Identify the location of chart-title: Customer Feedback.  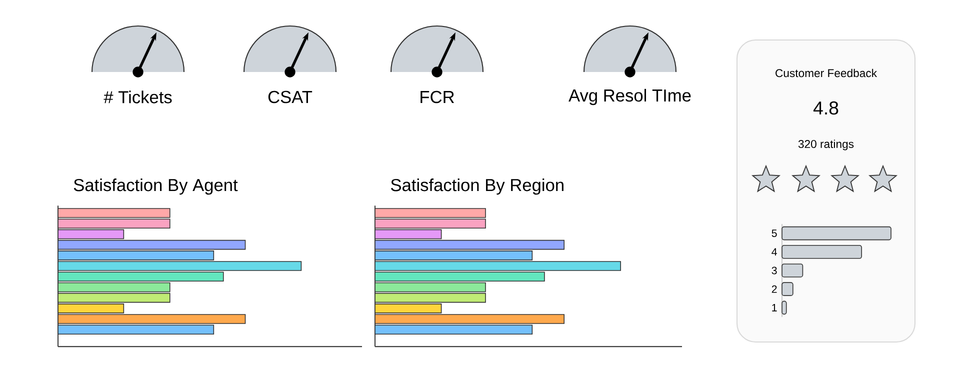
(827, 73).